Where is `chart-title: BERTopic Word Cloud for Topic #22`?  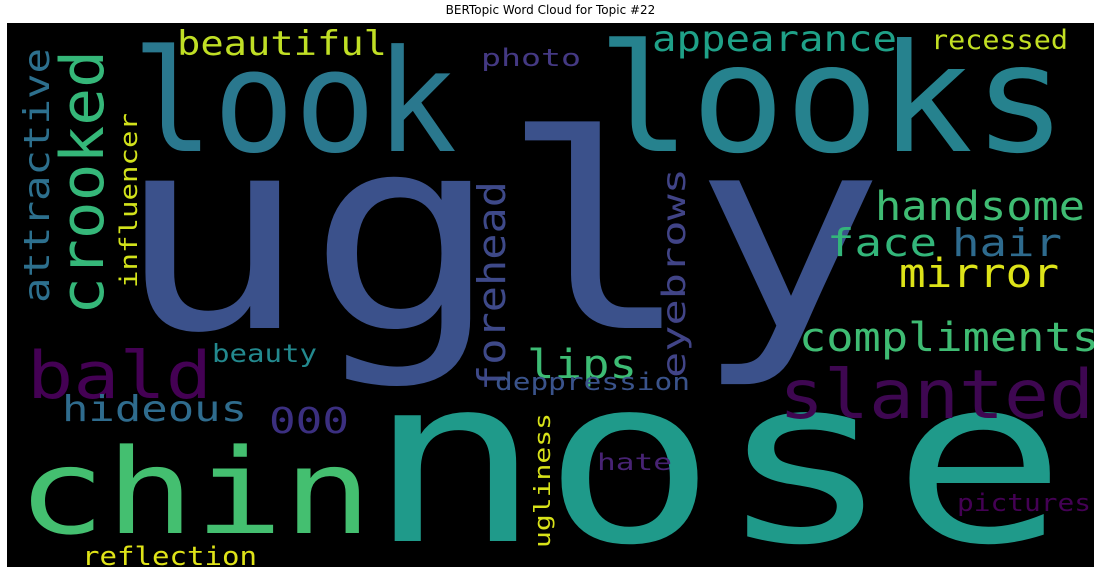
chart-title: BERTopic Word Cloud for Topic #22 is located at coordinates (550, 10).